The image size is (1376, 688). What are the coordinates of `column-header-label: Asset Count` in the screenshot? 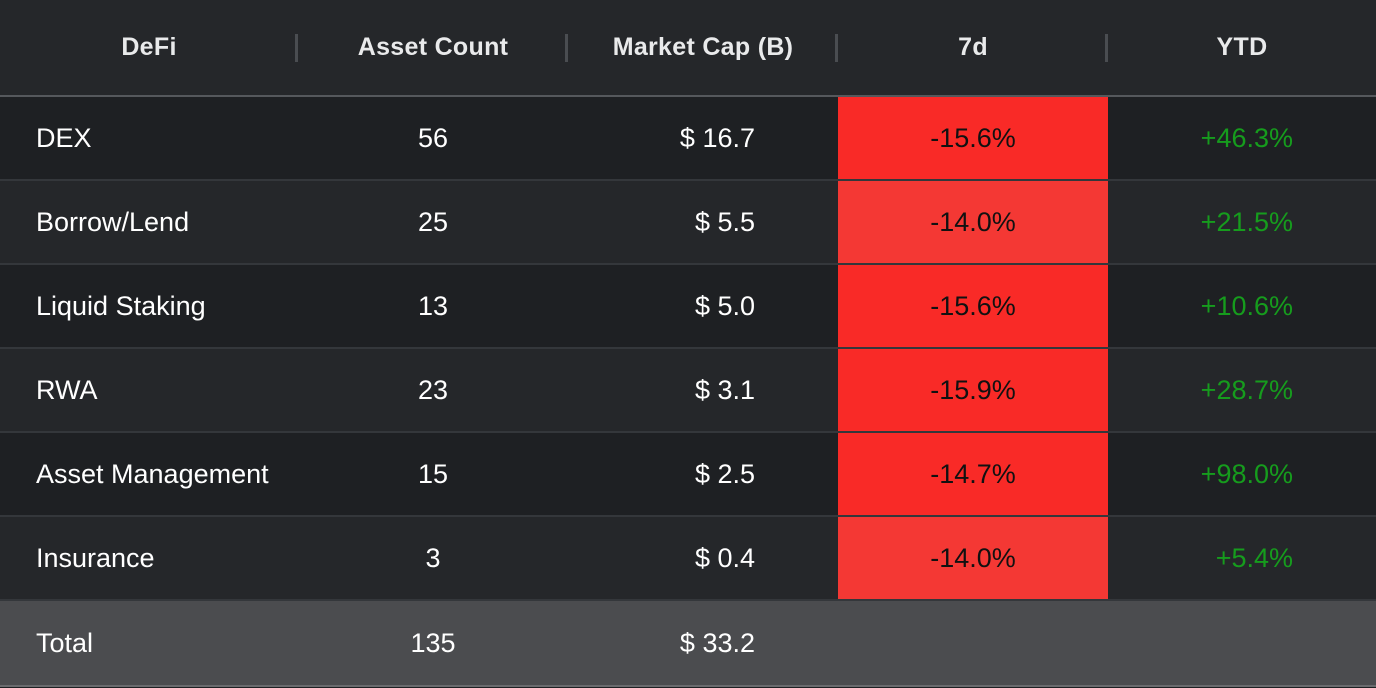 It's located at (433, 47).